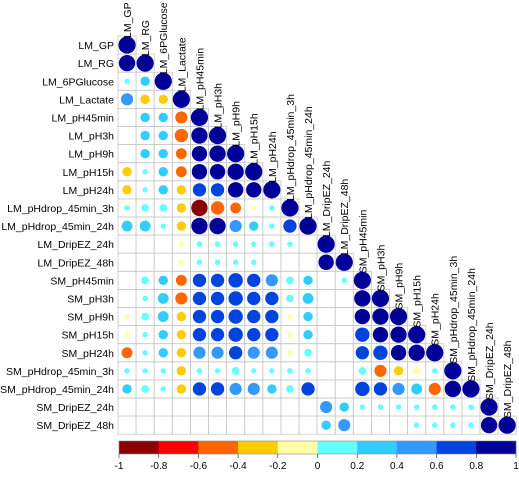 This screenshot has width=519, height=480. What do you see at coordinates (381, 268) in the screenshot?
I see `diagonal-label: SM_pH3h` at bounding box center [381, 268].